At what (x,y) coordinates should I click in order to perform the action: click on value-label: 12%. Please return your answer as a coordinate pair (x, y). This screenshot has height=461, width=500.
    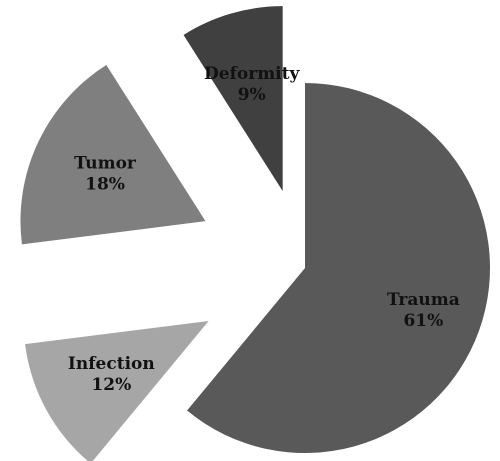
    Looking at the image, I should click on (111, 385).